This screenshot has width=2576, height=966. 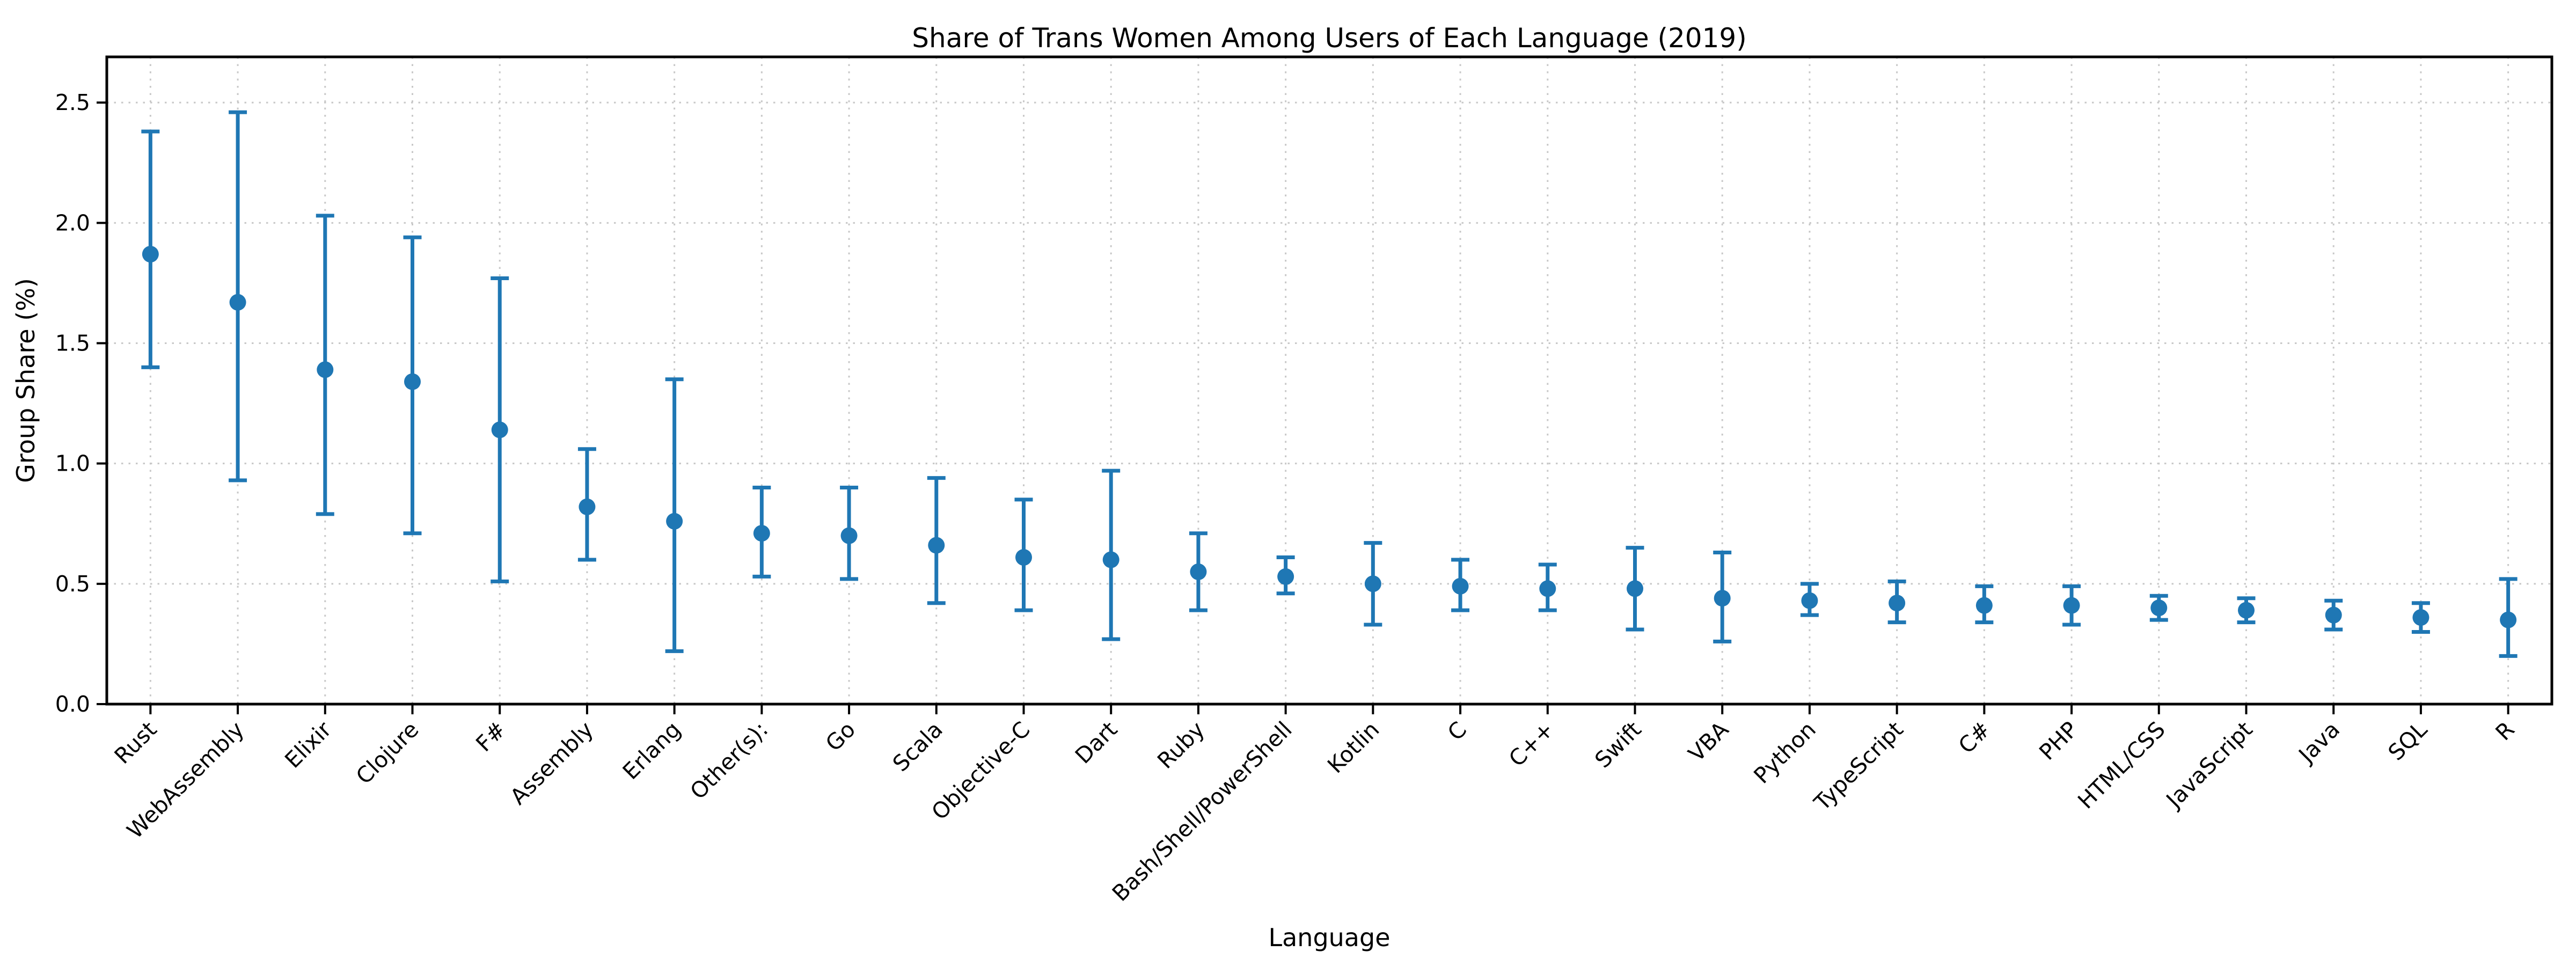 What do you see at coordinates (491, 736) in the screenshot?
I see `x-tick-label: F#` at bounding box center [491, 736].